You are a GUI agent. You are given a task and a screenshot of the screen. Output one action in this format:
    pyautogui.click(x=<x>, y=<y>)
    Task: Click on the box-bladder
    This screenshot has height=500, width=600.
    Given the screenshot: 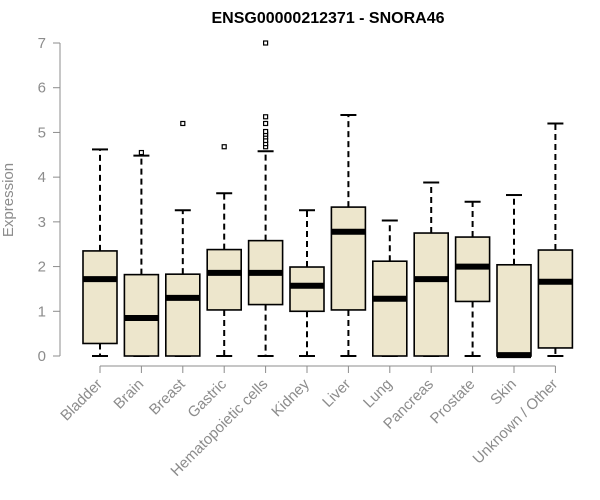 What is the action you would take?
    pyautogui.click(x=100, y=252)
    